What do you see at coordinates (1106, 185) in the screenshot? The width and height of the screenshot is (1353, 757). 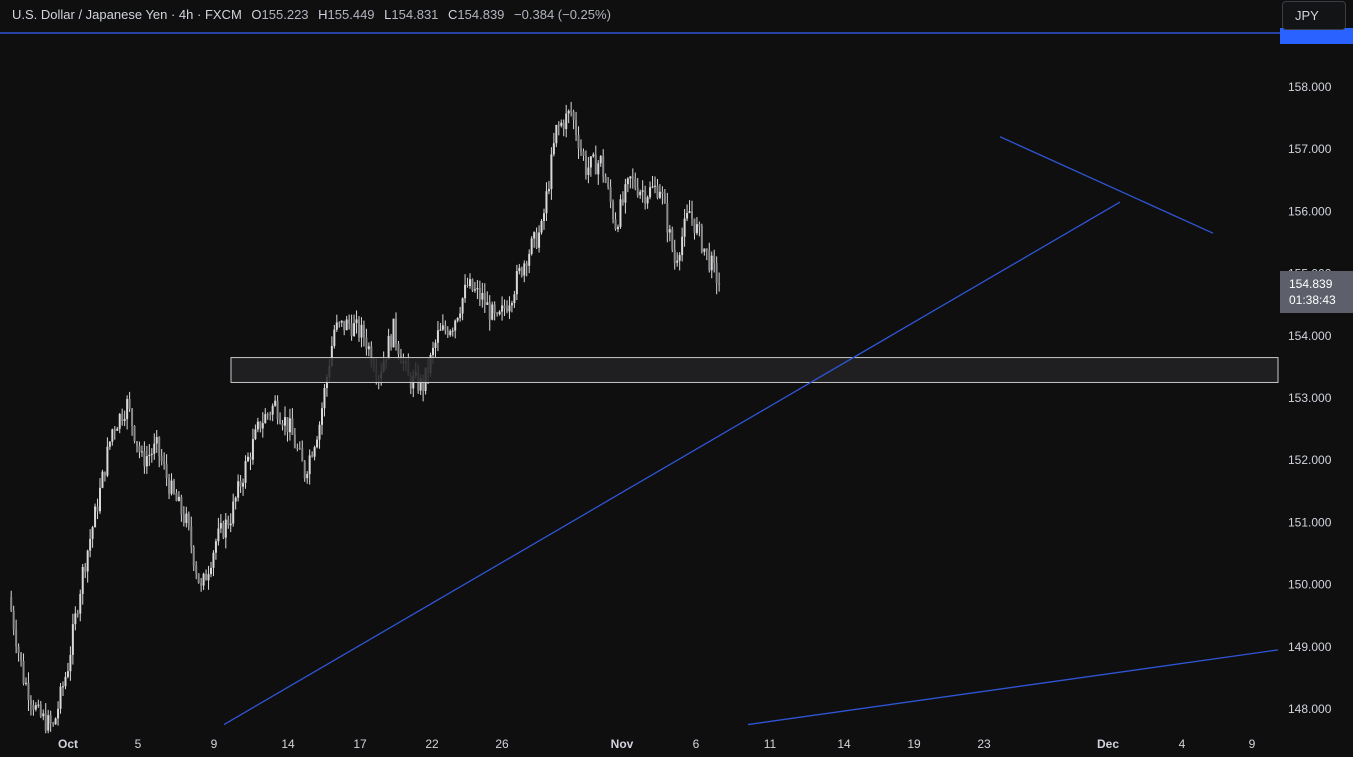 I see `falling-trendline` at bounding box center [1106, 185].